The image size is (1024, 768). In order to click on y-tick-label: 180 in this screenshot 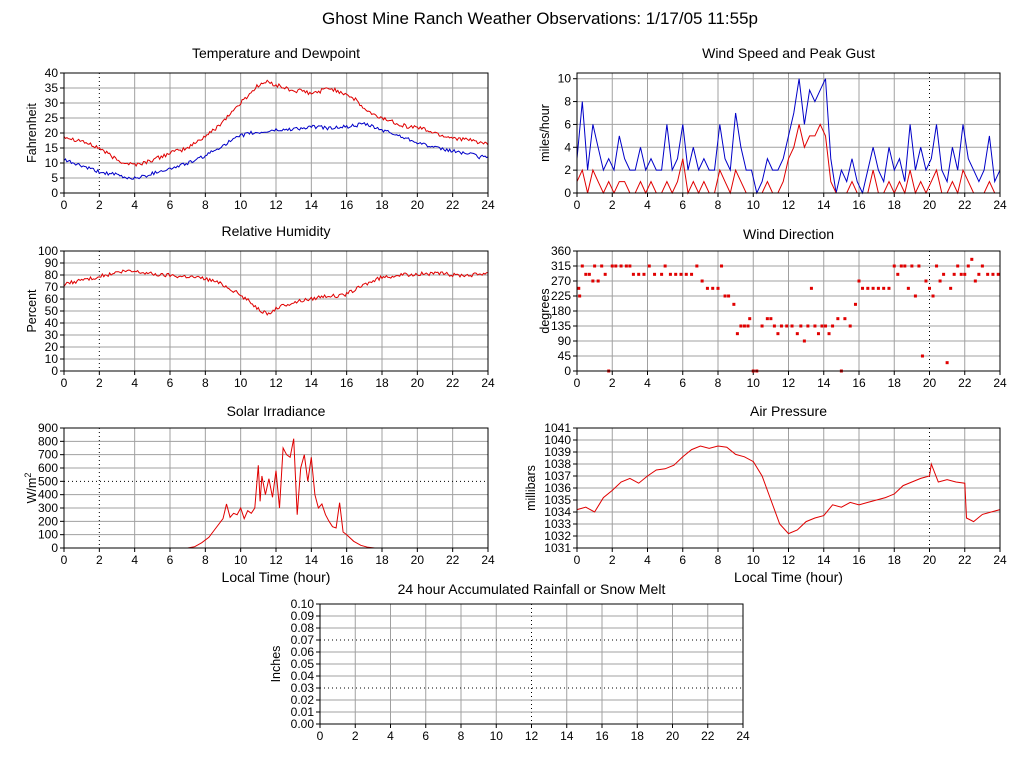, I will do `click(561, 311)`.